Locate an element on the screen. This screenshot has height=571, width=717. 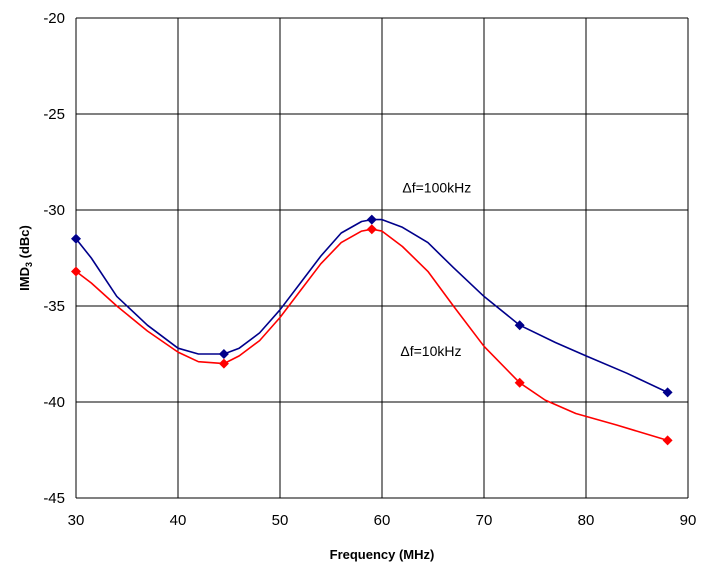
x-tick-label: 80 is located at coordinates (586, 520).